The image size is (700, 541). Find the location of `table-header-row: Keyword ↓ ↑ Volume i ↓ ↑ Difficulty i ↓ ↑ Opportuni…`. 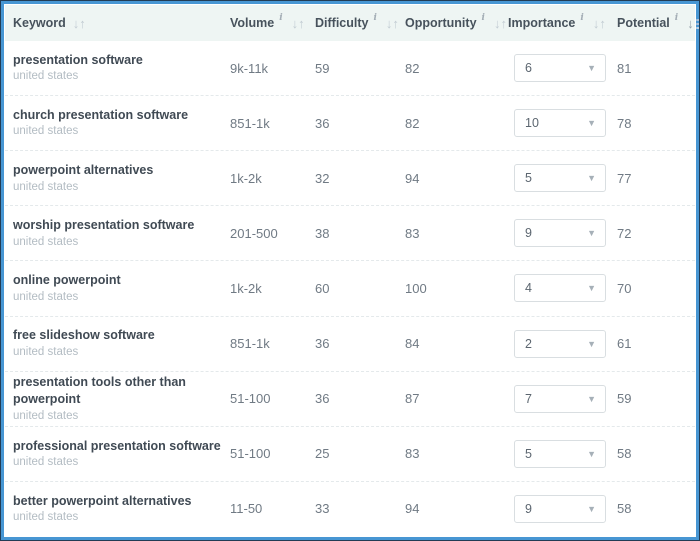

table-header-row: Keyword ↓ ↑ Volume i ↓ ↑ Difficulty i ↓ ↑ Opportuni… is located at coordinates (352, 23).